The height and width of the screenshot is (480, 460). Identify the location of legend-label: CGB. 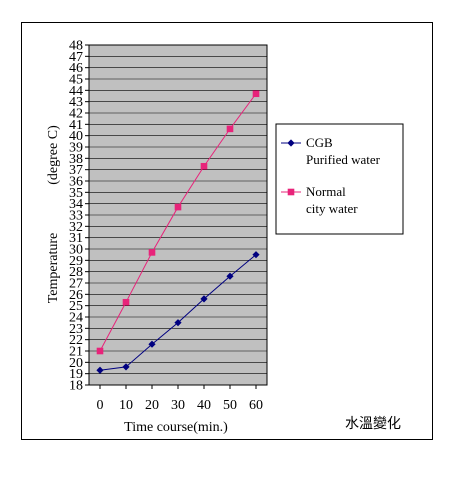
(319, 142).